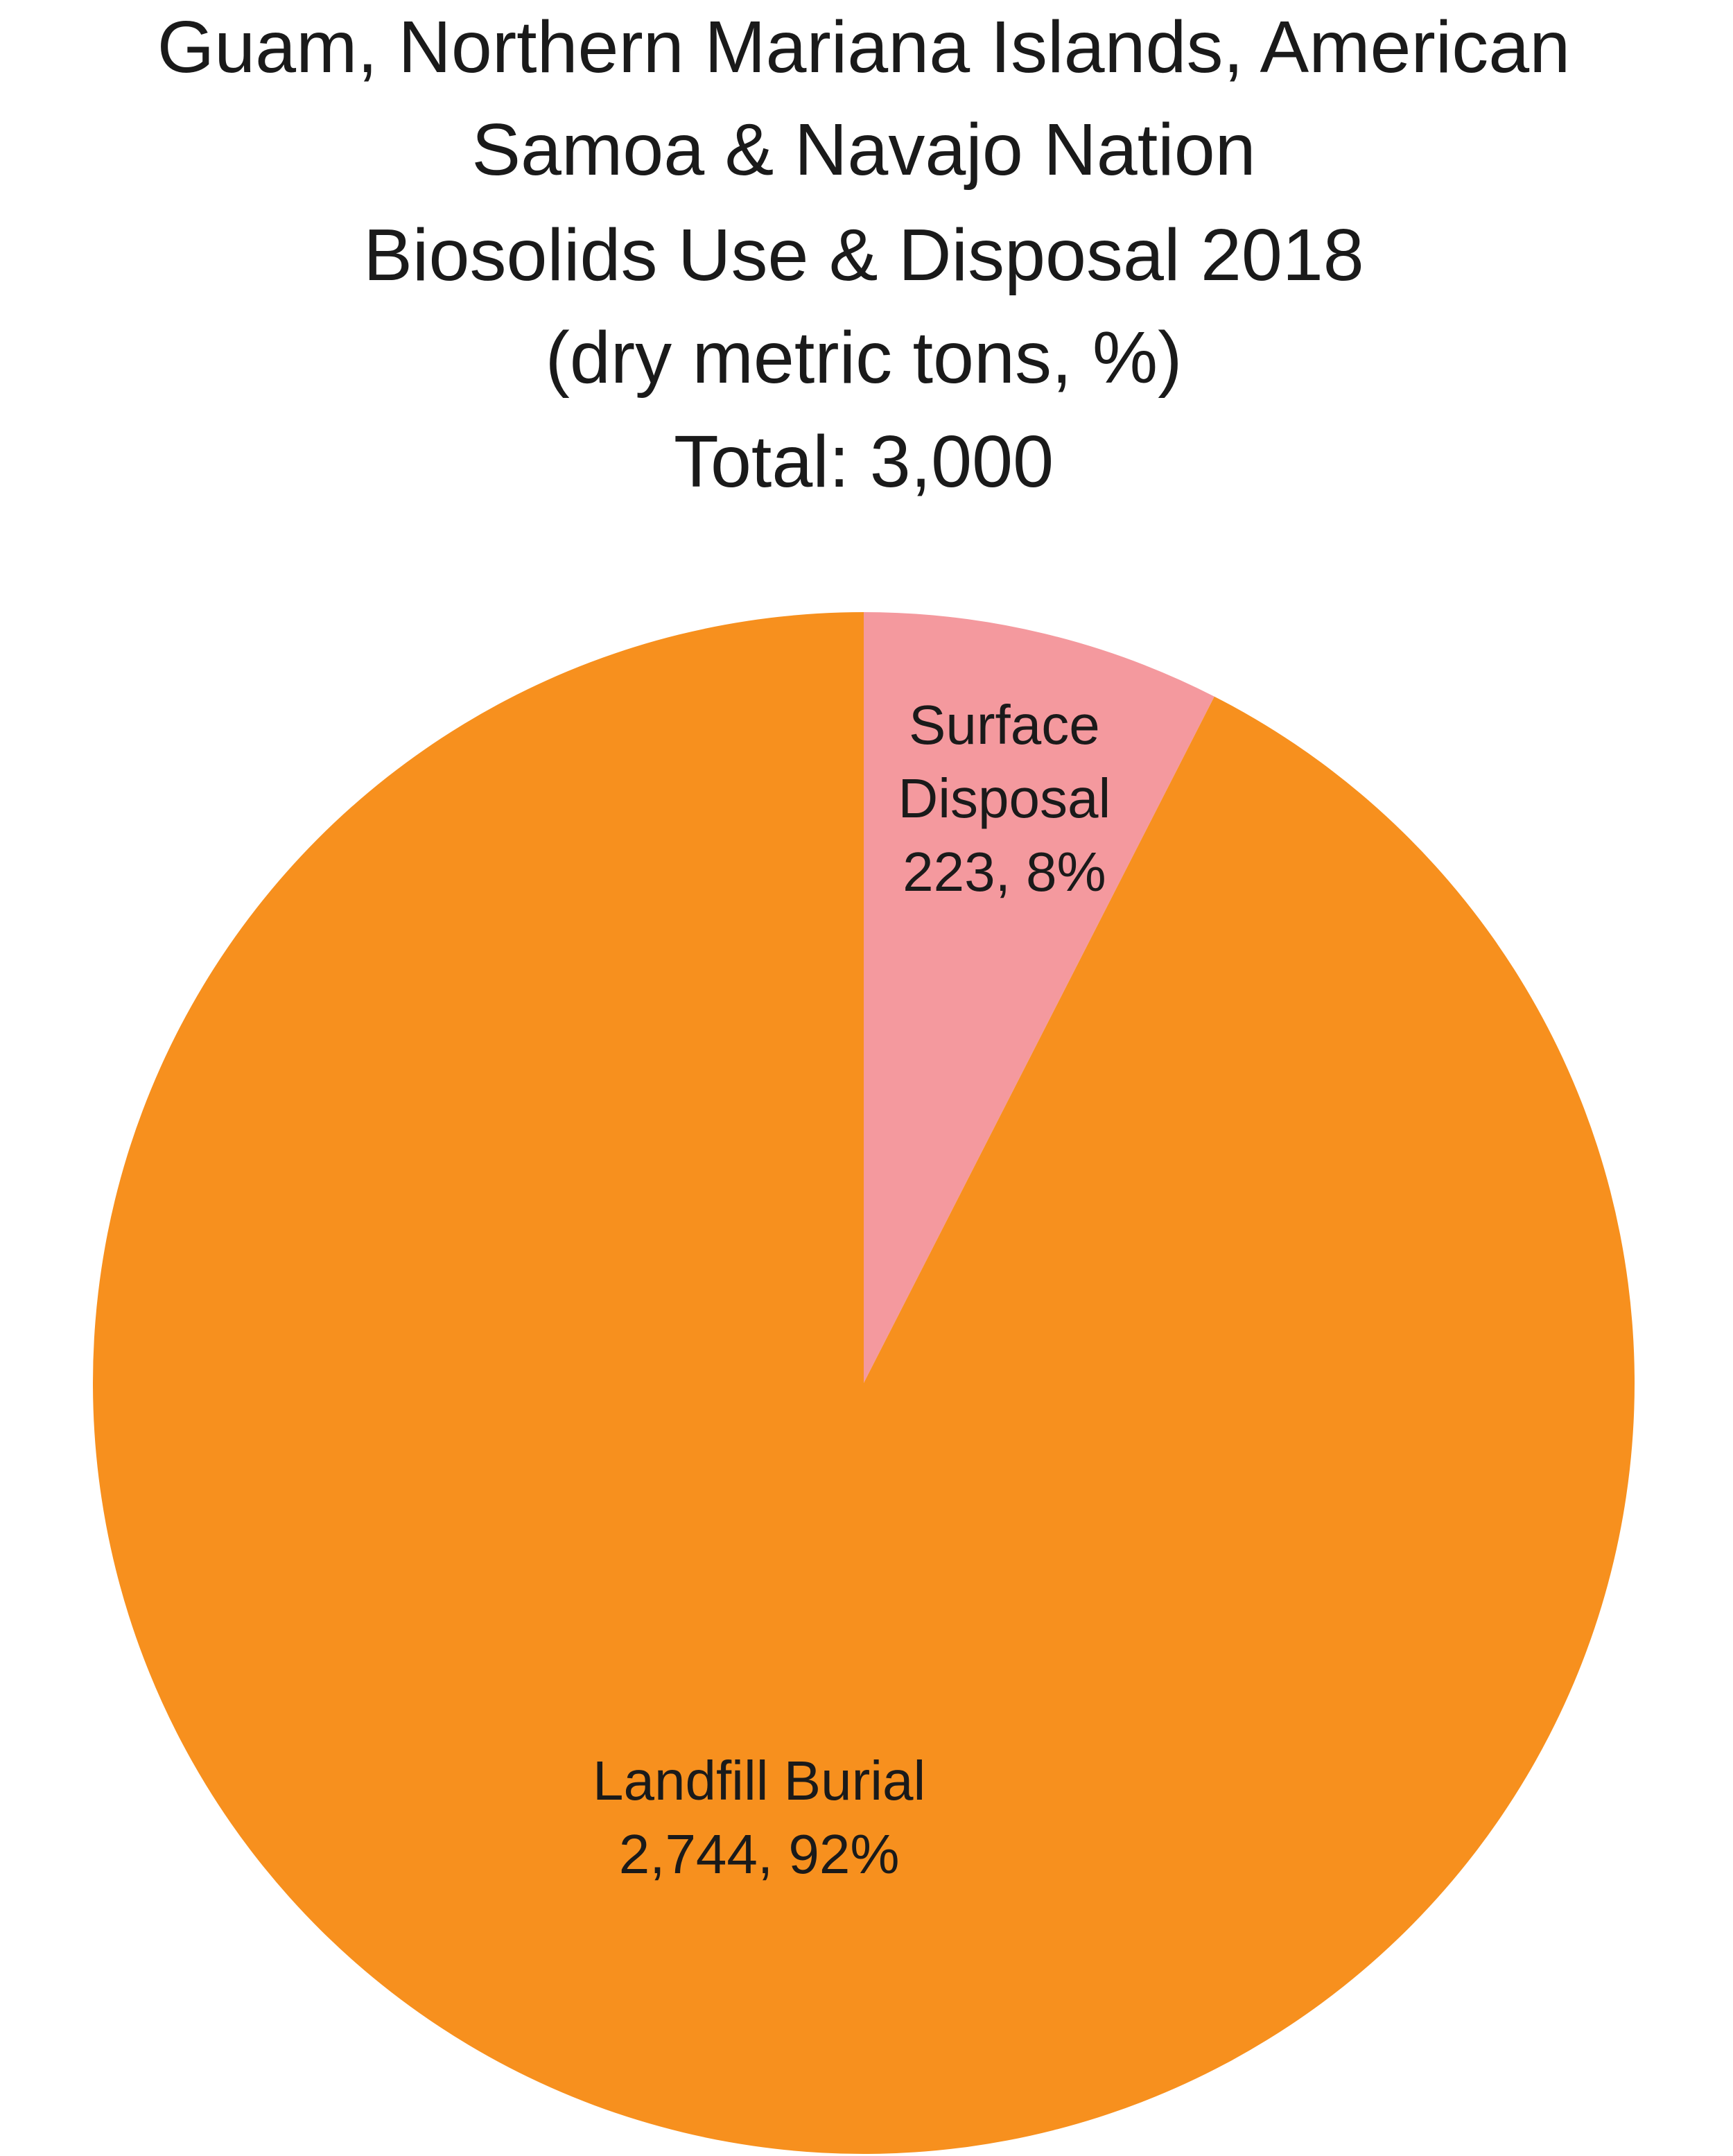  What do you see at coordinates (864, 358) in the screenshot?
I see `chart-title: (dry metric tons, %)` at bounding box center [864, 358].